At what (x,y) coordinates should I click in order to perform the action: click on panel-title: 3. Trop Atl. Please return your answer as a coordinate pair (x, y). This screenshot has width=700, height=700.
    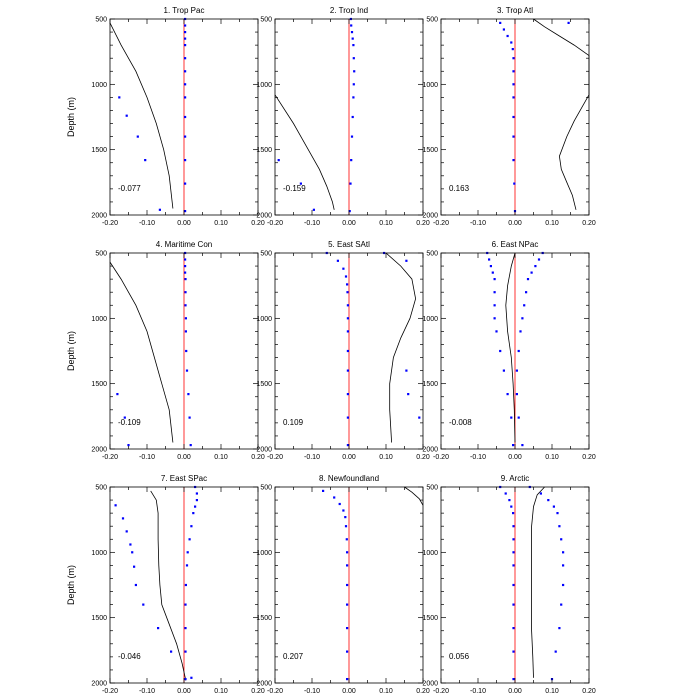
    Looking at the image, I should click on (515, 10).